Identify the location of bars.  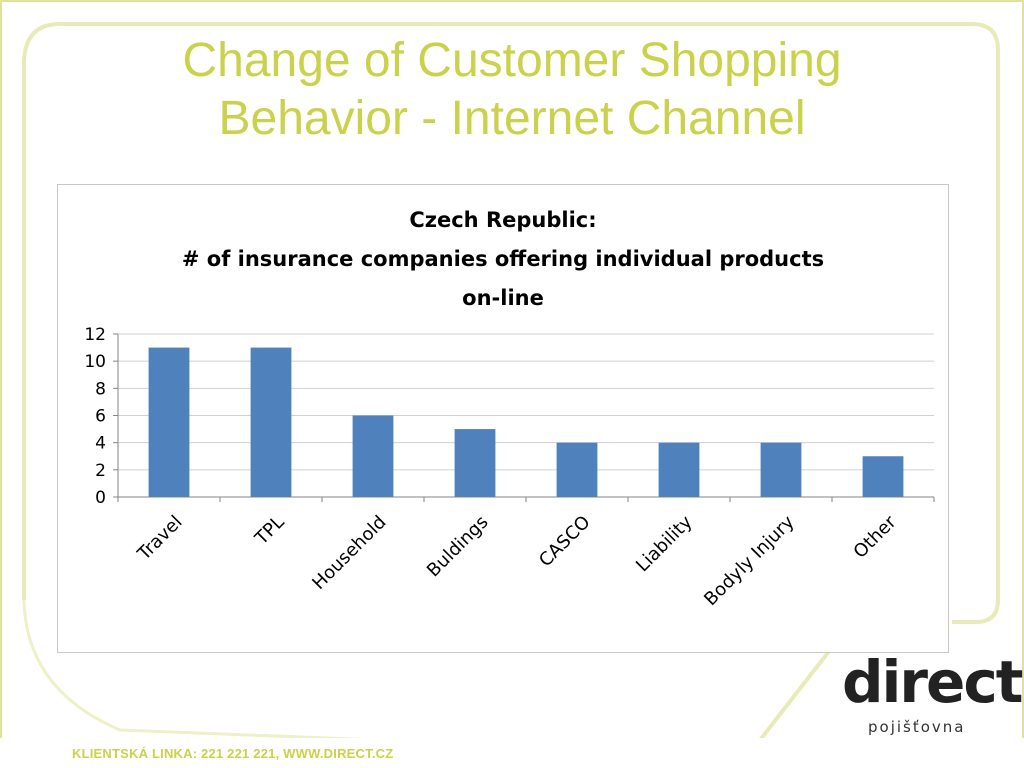
(526, 422).